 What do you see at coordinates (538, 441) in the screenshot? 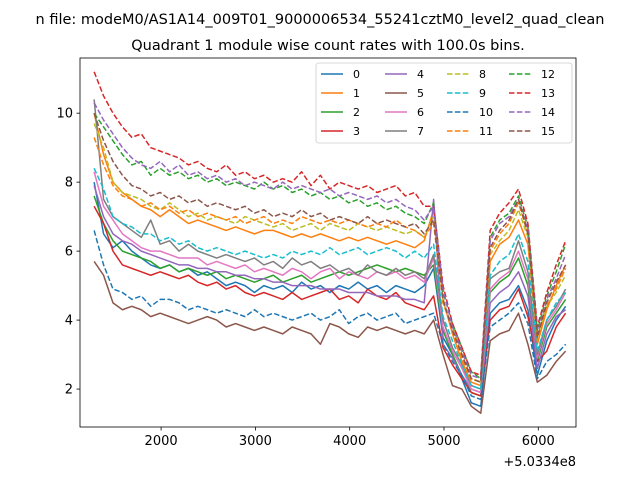
I see `x-tick-label: 6000` at bounding box center [538, 441].